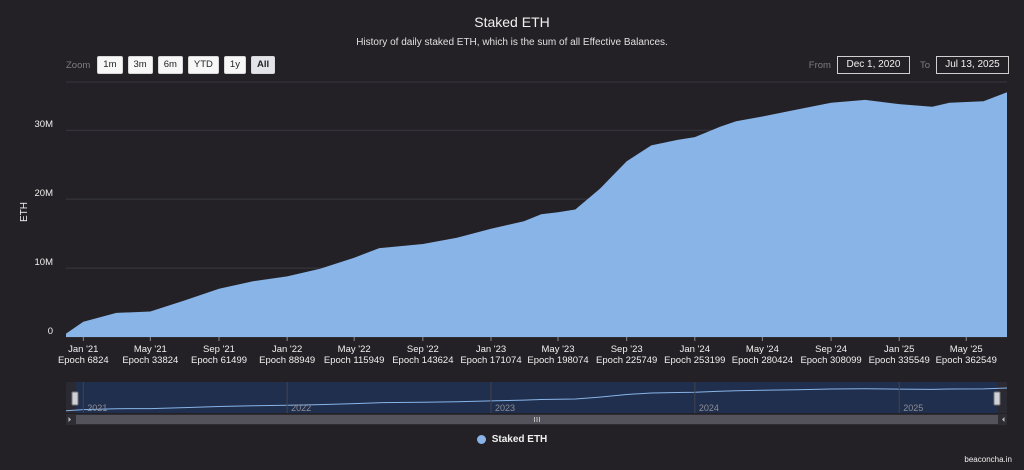 This screenshot has height=470, width=1024. I want to click on x-tick-month-label: Jan '22, so click(287, 349).